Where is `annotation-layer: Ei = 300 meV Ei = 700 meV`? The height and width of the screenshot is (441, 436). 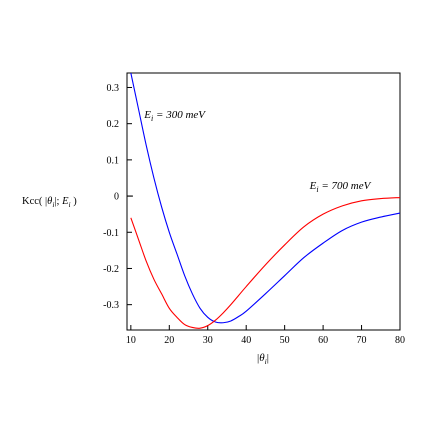
annotation-layer: Ei = 300 meV Ei = 700 meV is located at coordinates (257, 151).